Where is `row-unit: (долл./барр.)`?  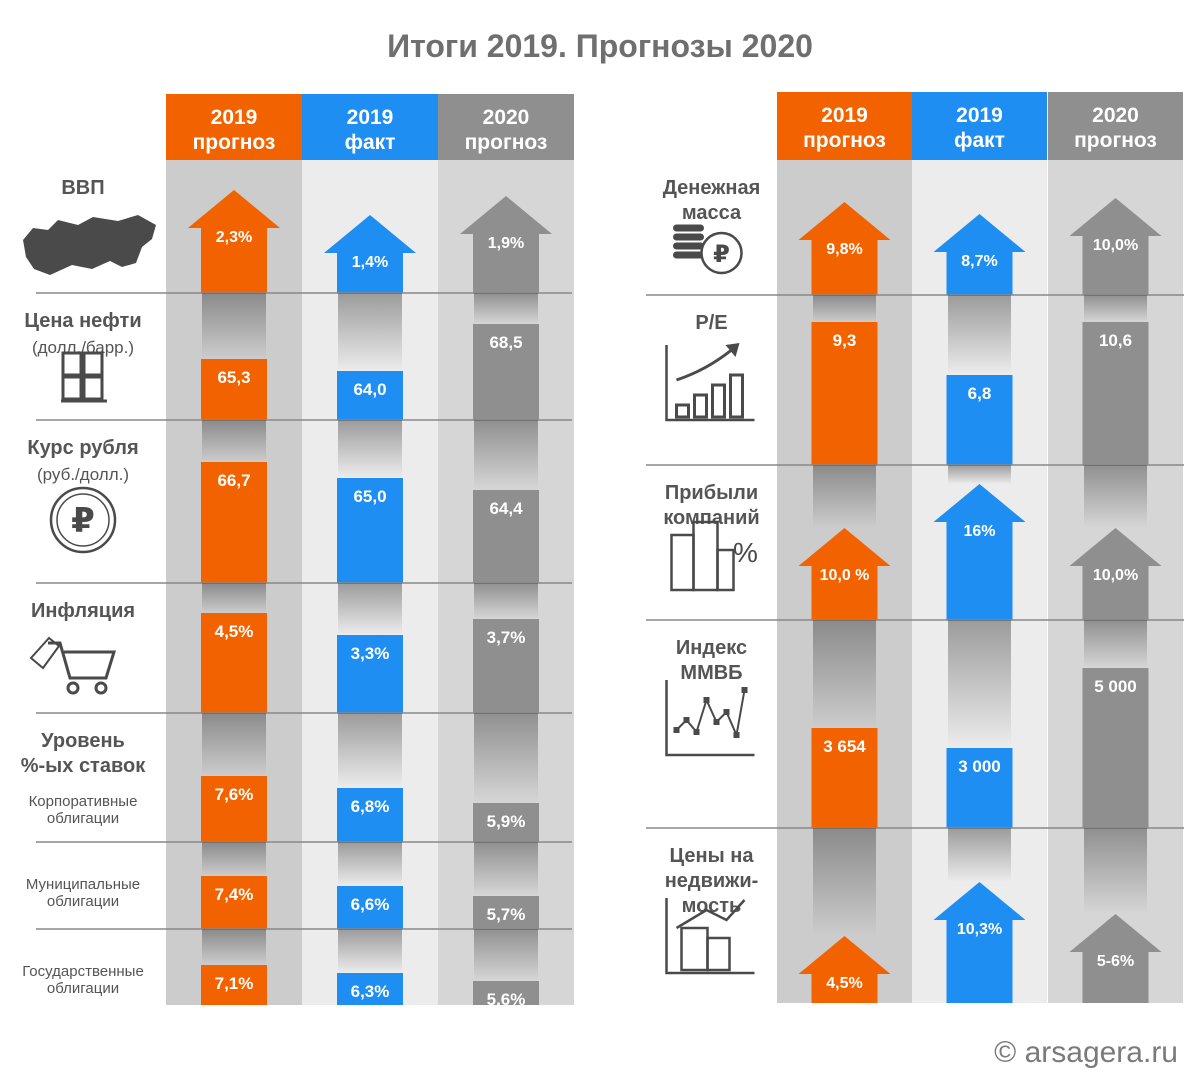
row-unit: (долл./барр.) is located at coordinates (83, 347).